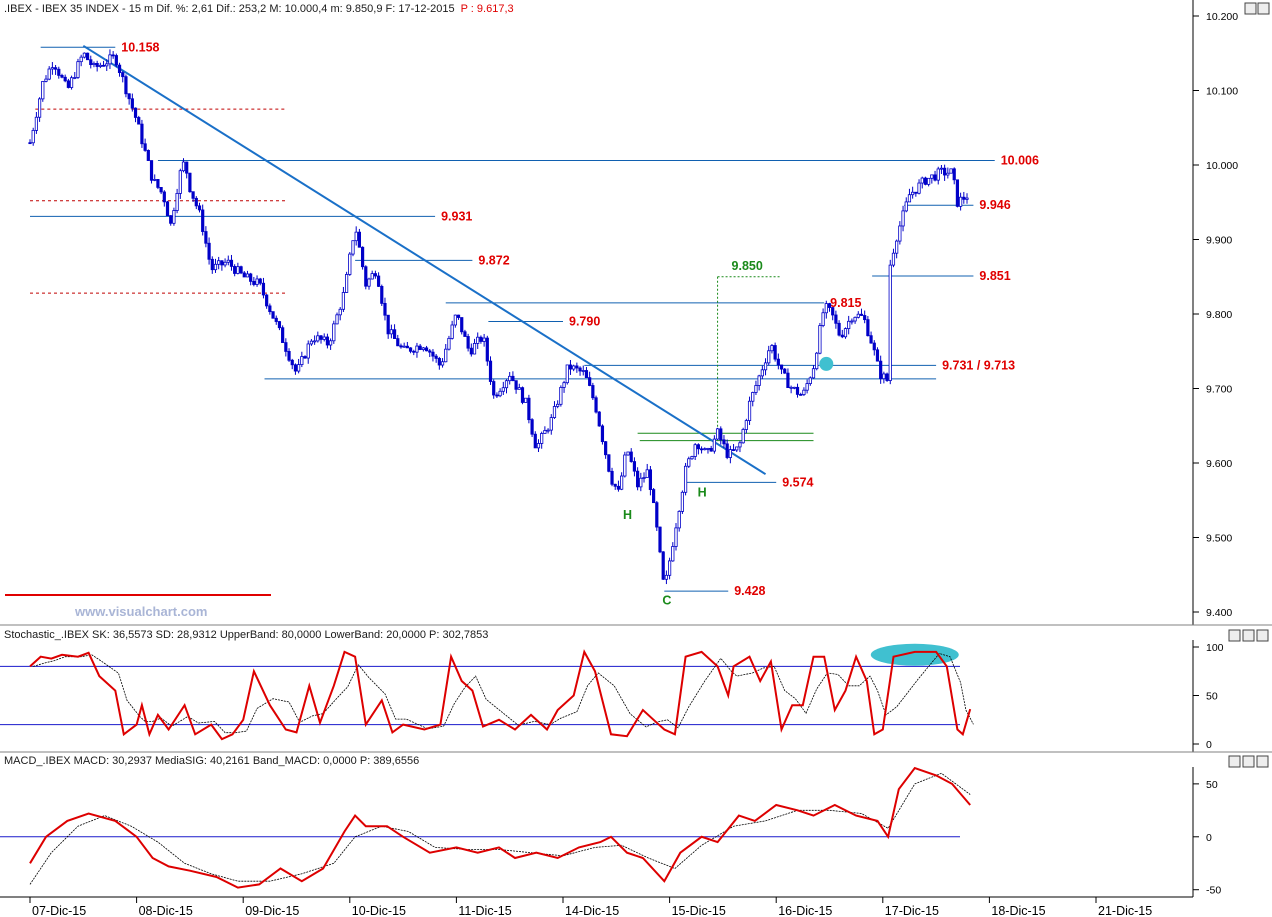 The image size is (1272, 917). Describe the element at coordinates (978, 365) in the screenshot. I see `level-label: 9.731 / 9.713` at that location.